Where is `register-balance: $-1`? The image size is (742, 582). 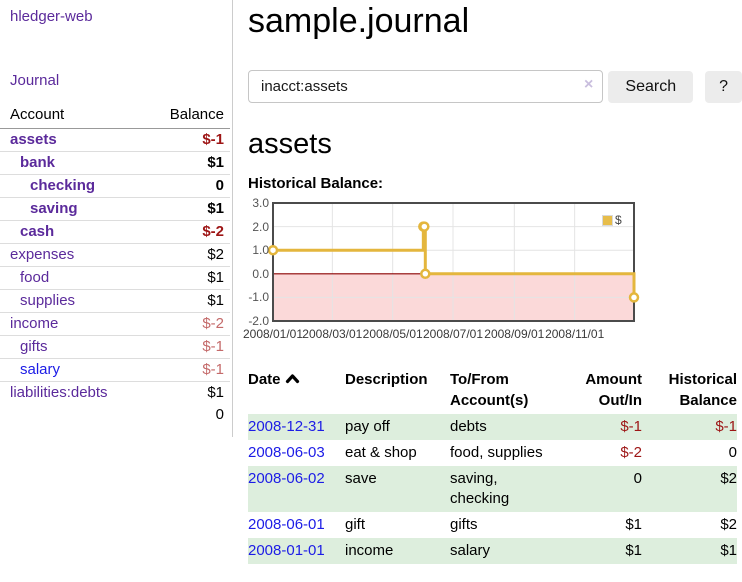
register-balance: $-1 is located at coordinates (726, 426).